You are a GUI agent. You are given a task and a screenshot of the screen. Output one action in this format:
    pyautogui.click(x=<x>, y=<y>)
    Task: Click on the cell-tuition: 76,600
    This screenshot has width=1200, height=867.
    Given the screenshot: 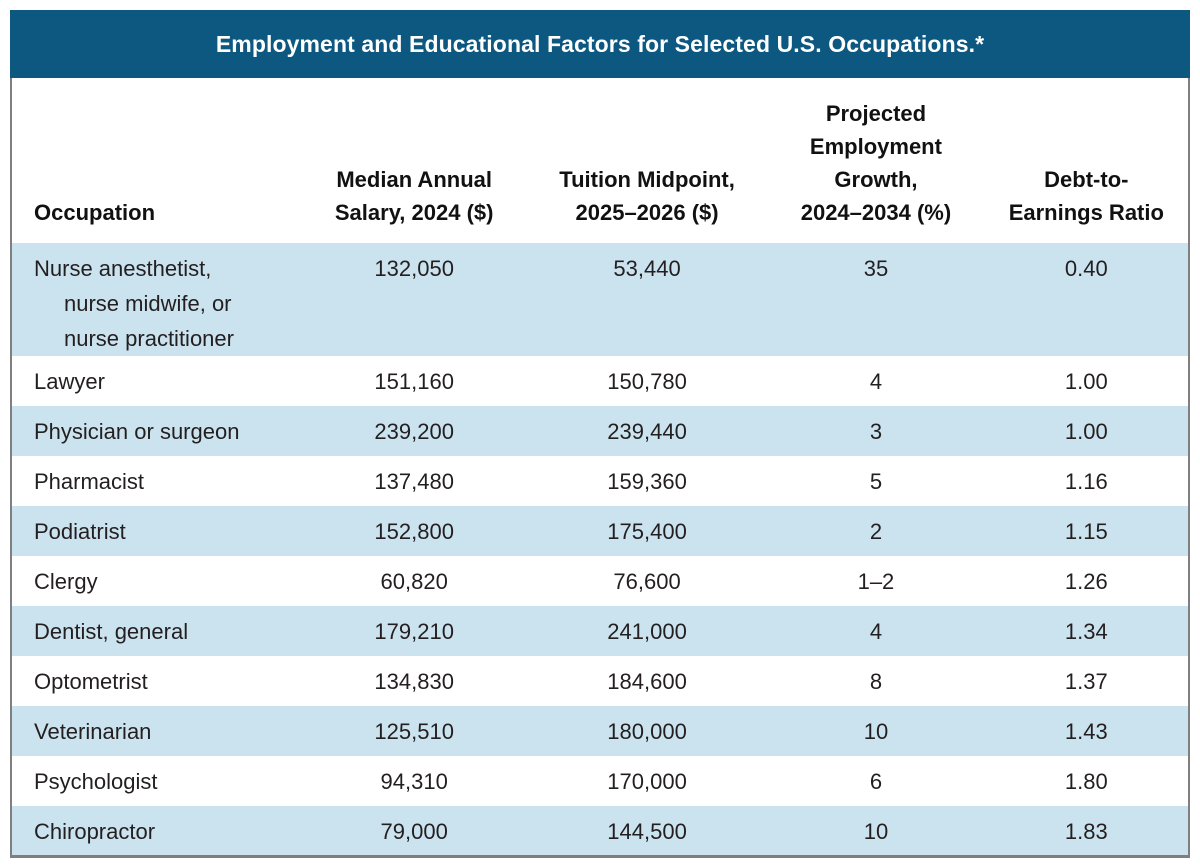 What is the action you would take?
    pyautogui.click(x=647, y=581)
    